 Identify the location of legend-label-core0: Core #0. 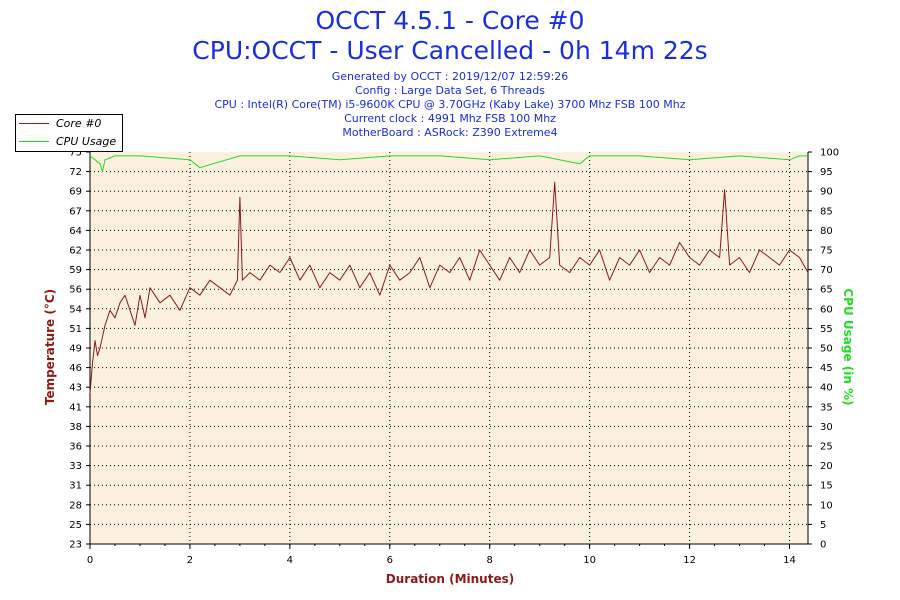
(79, 123).